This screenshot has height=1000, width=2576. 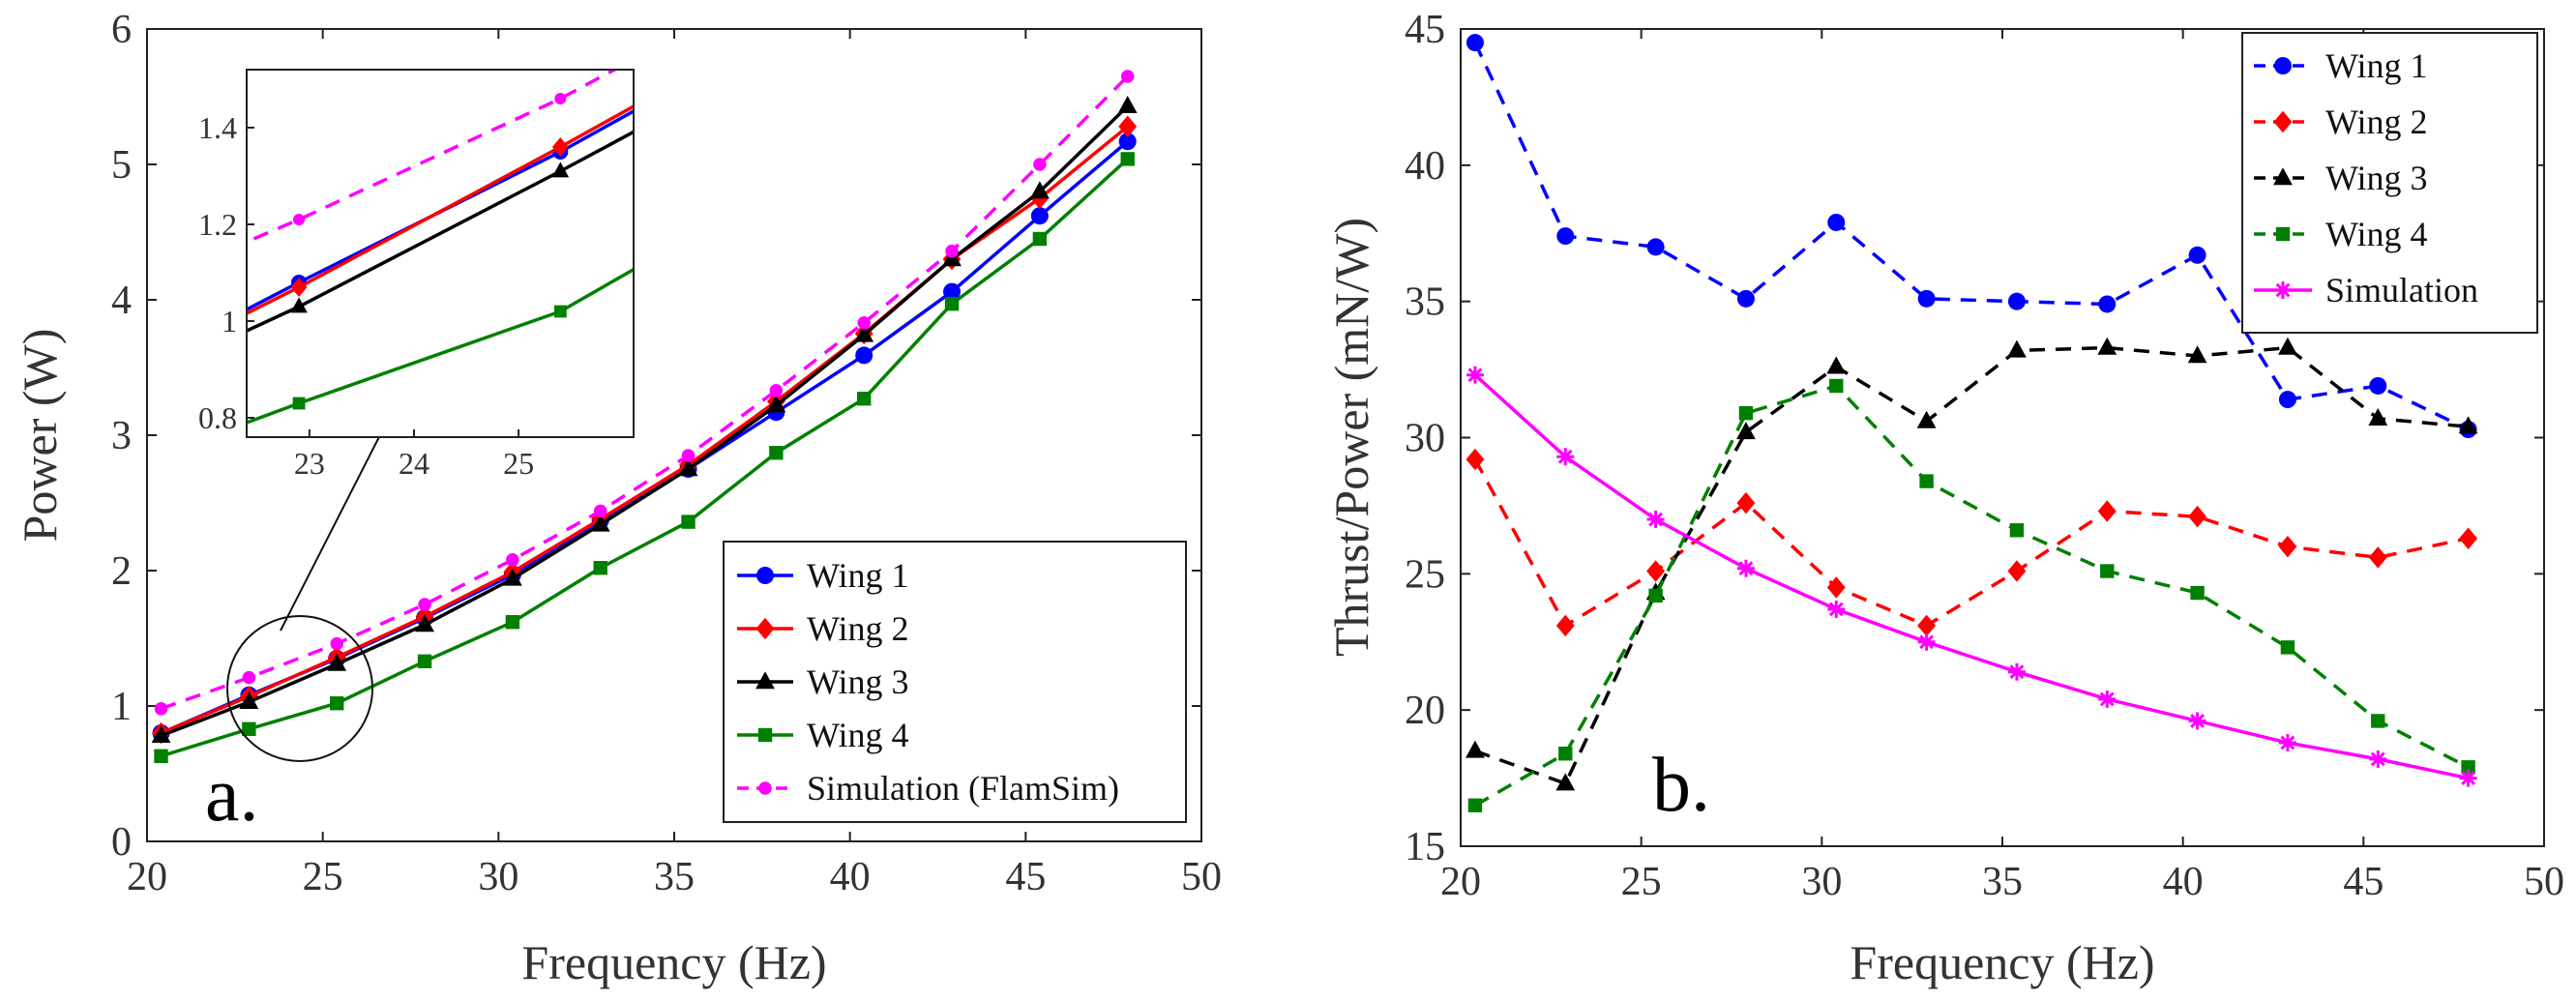 What do you see at coordinates (858, 682) in the screenshot?
I see `power-legend-label-wing-3: Wing 3` at bounding box center [858, 682].